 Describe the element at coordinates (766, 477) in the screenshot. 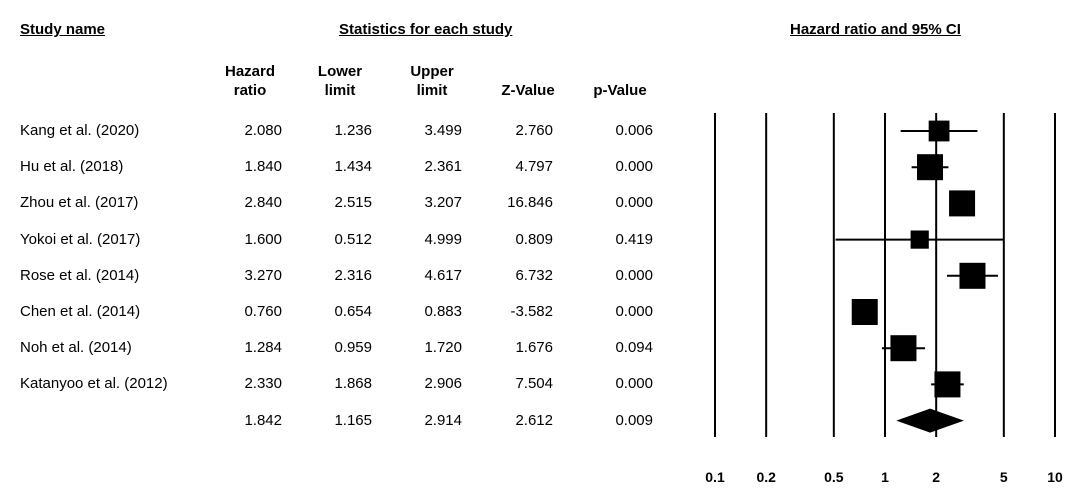

I see `x-tick-label: 0.2` at that location.